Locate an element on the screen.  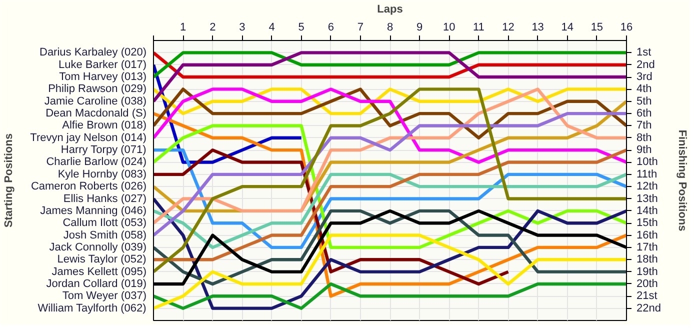
y-tick-label: 2nd is located at coordinates (645, 64).